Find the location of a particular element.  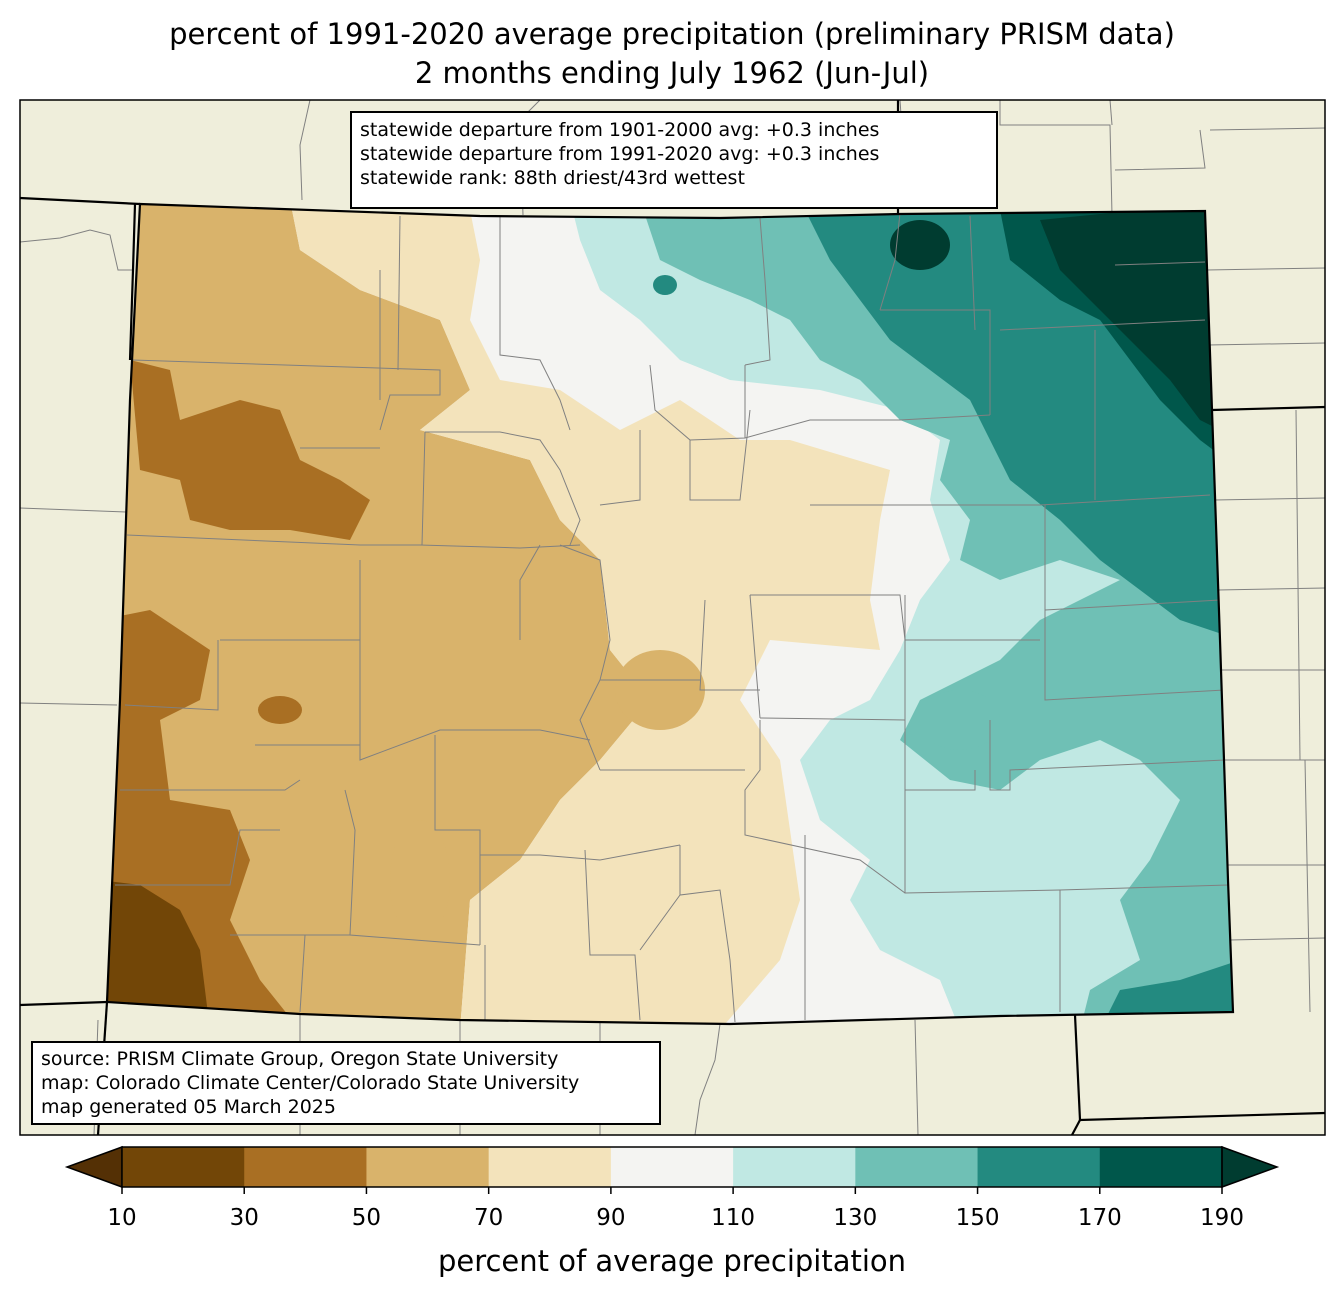

colorbar-tick-label: 90 is located at coordinates (611, 1218).